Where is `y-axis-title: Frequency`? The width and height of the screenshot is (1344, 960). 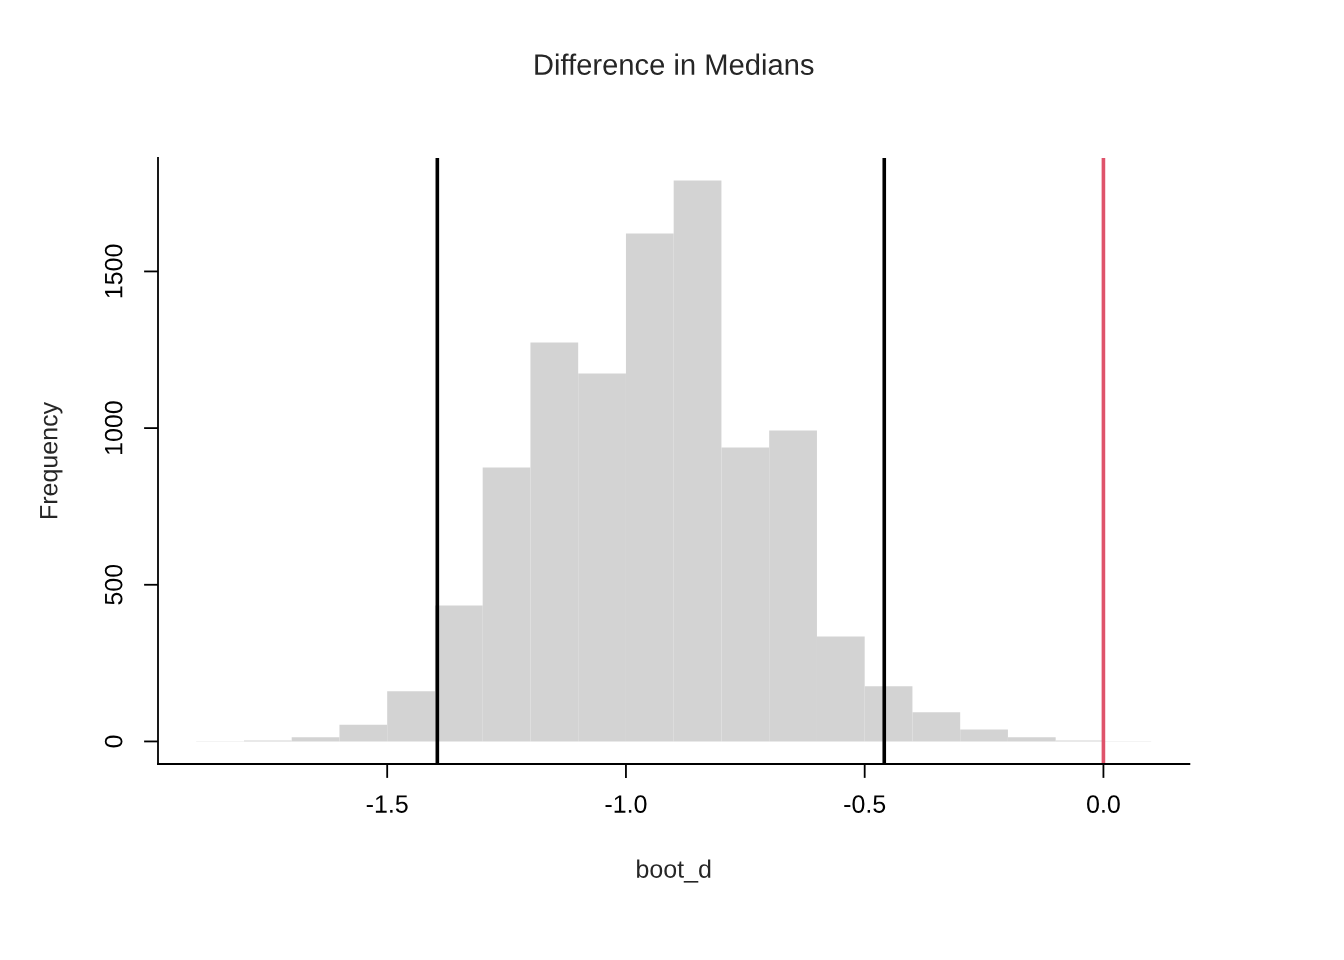 y-axis-title: Frequency is located at coordinates (51, 459).